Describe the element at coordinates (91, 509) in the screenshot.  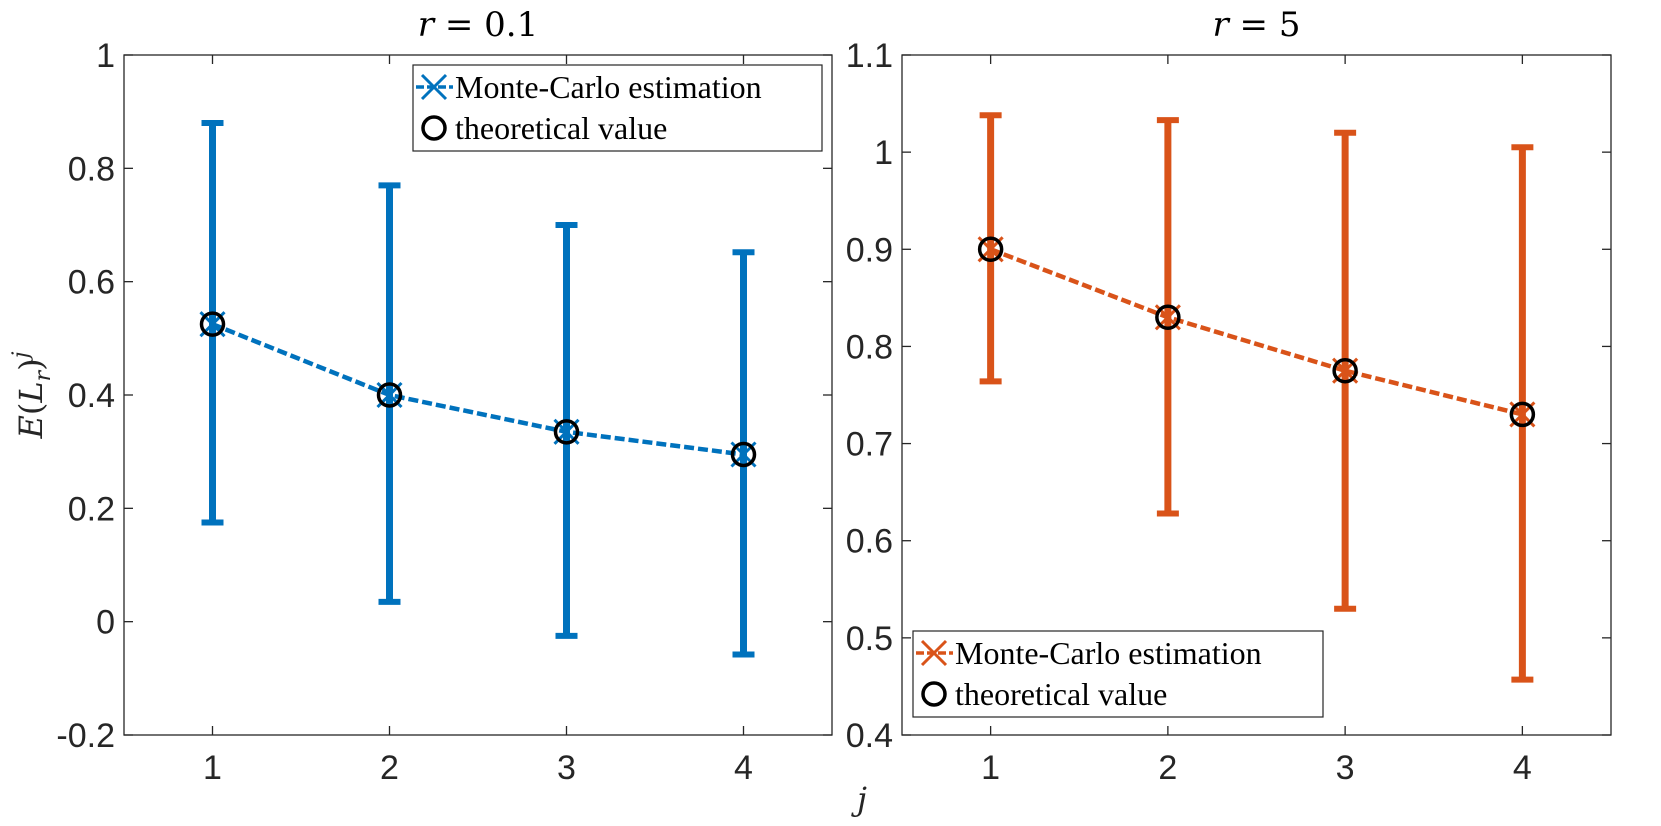
I see `y-tick-label: 0.2` at that location.